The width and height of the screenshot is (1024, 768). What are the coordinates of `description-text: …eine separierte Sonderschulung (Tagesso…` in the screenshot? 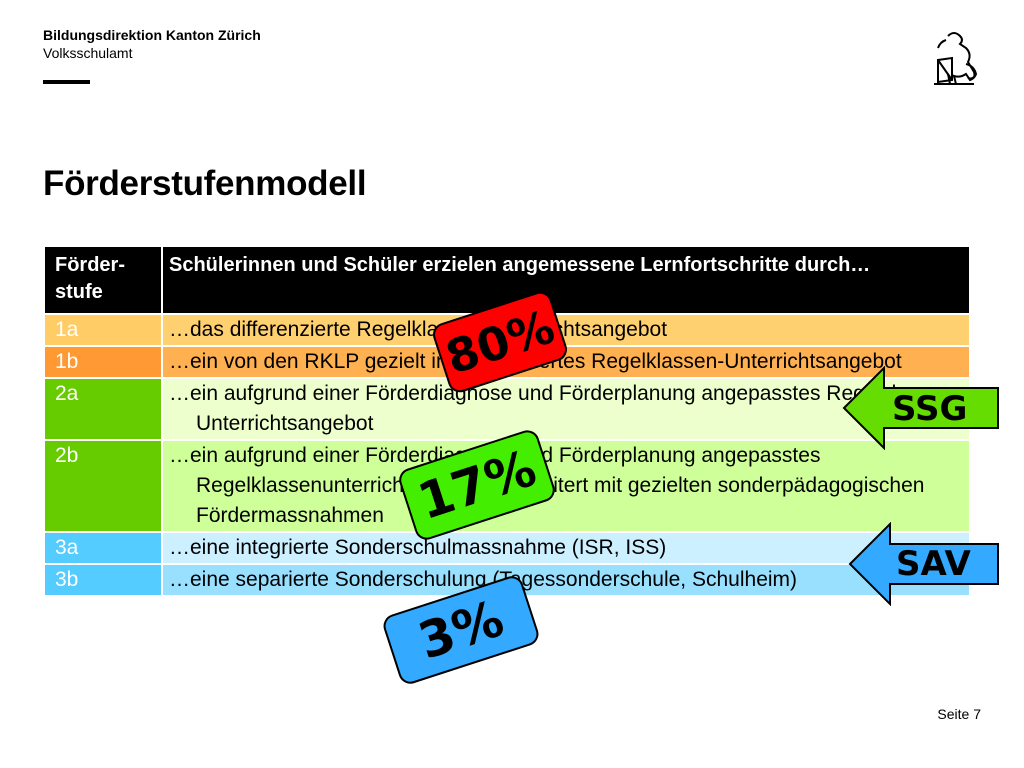 It's located at (483, 579).